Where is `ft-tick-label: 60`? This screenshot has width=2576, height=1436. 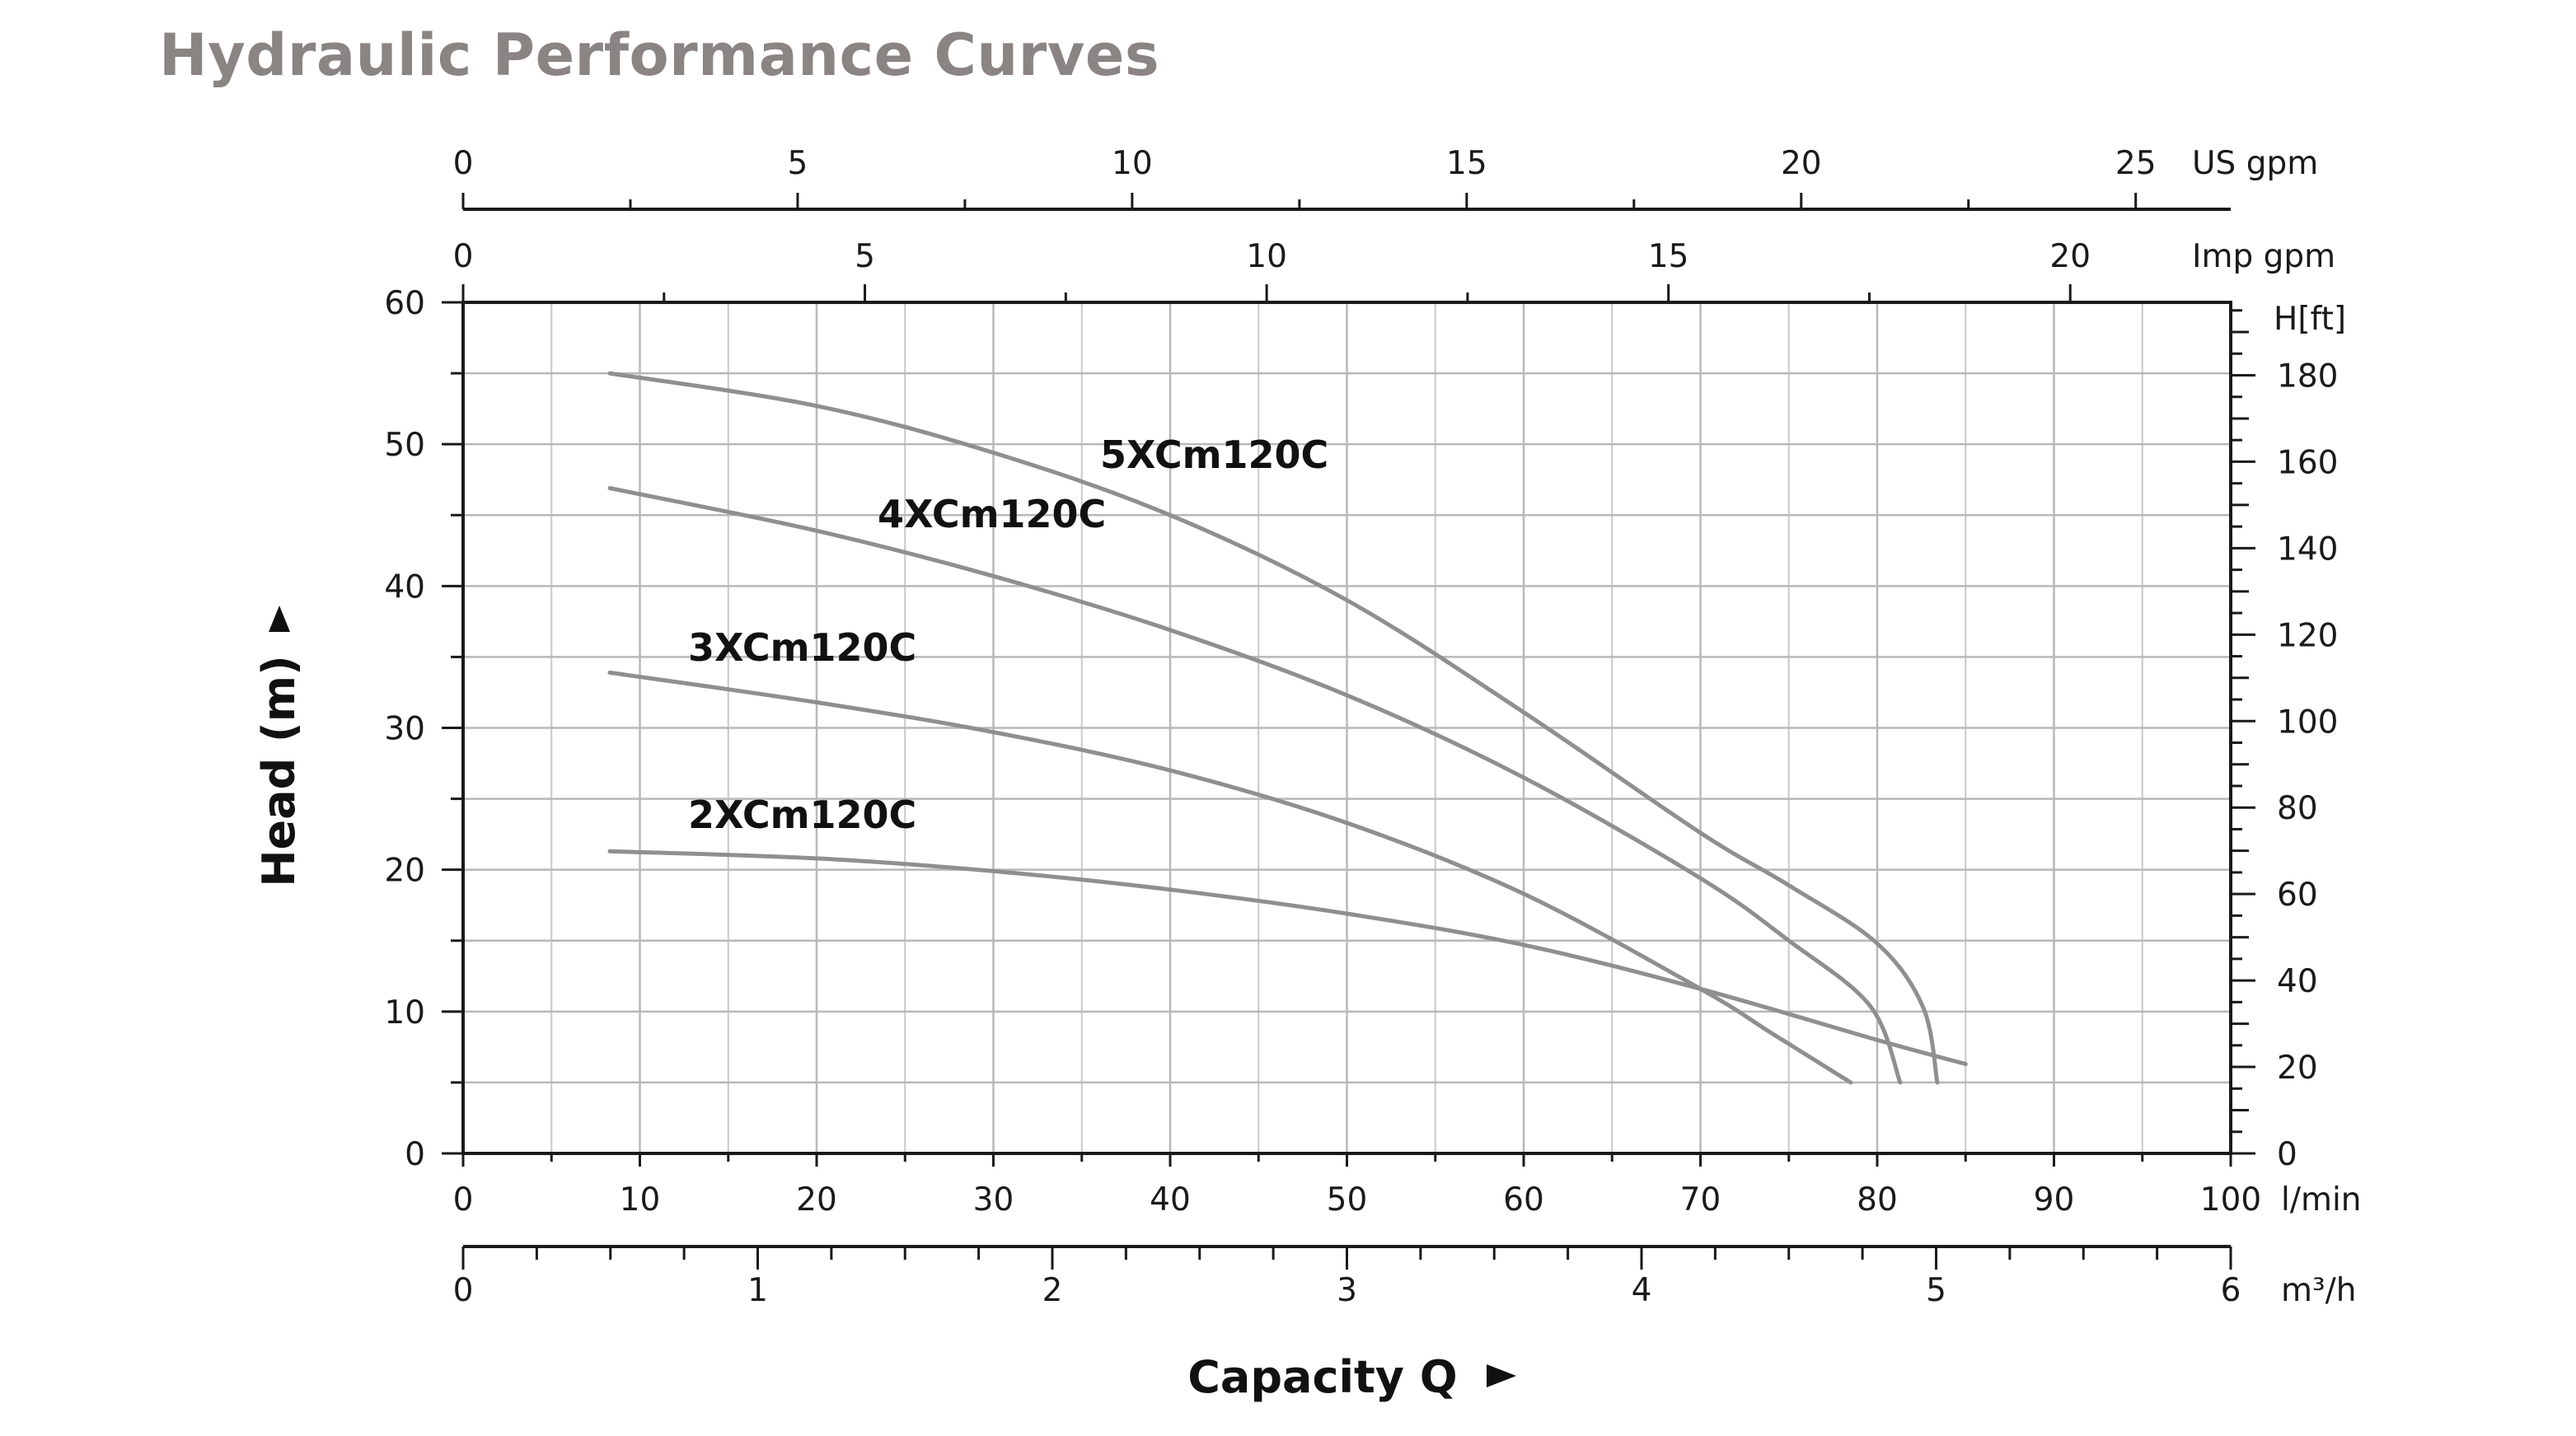
ft-tick-label: 60 is located at coordinates (2297, 895).